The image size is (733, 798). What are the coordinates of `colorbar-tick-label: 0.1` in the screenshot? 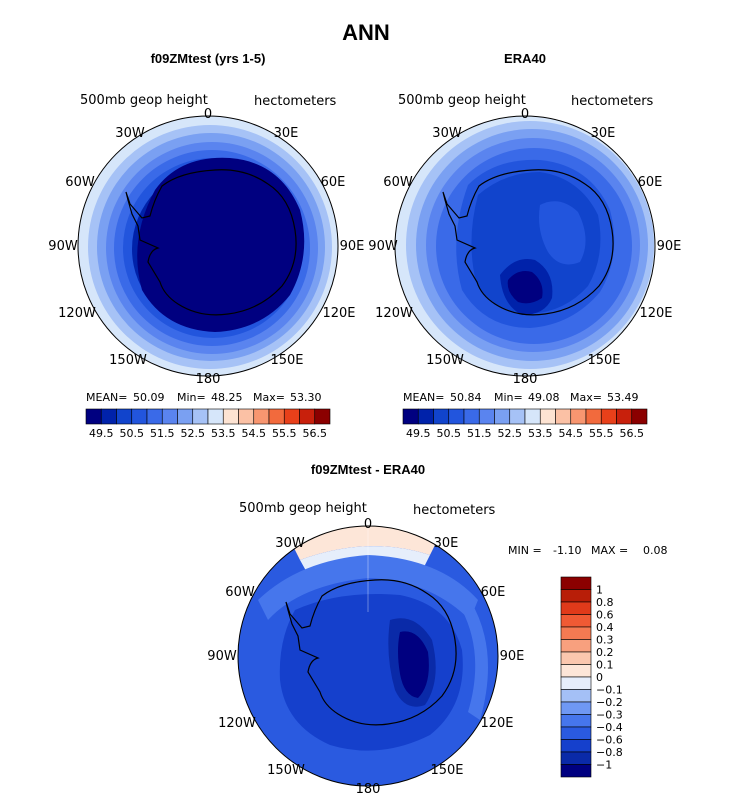 It's located at (605, 665).